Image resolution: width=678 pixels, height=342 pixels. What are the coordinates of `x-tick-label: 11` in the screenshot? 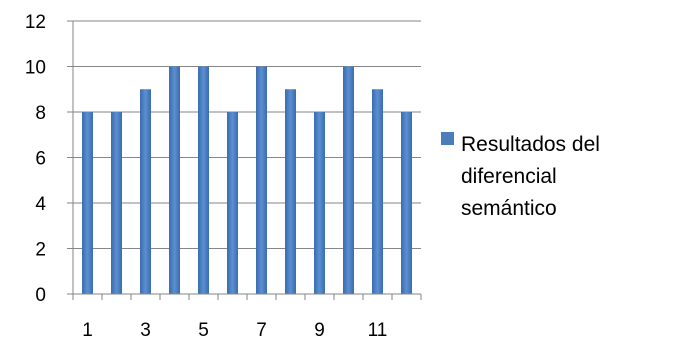 It's located at (378, 330).